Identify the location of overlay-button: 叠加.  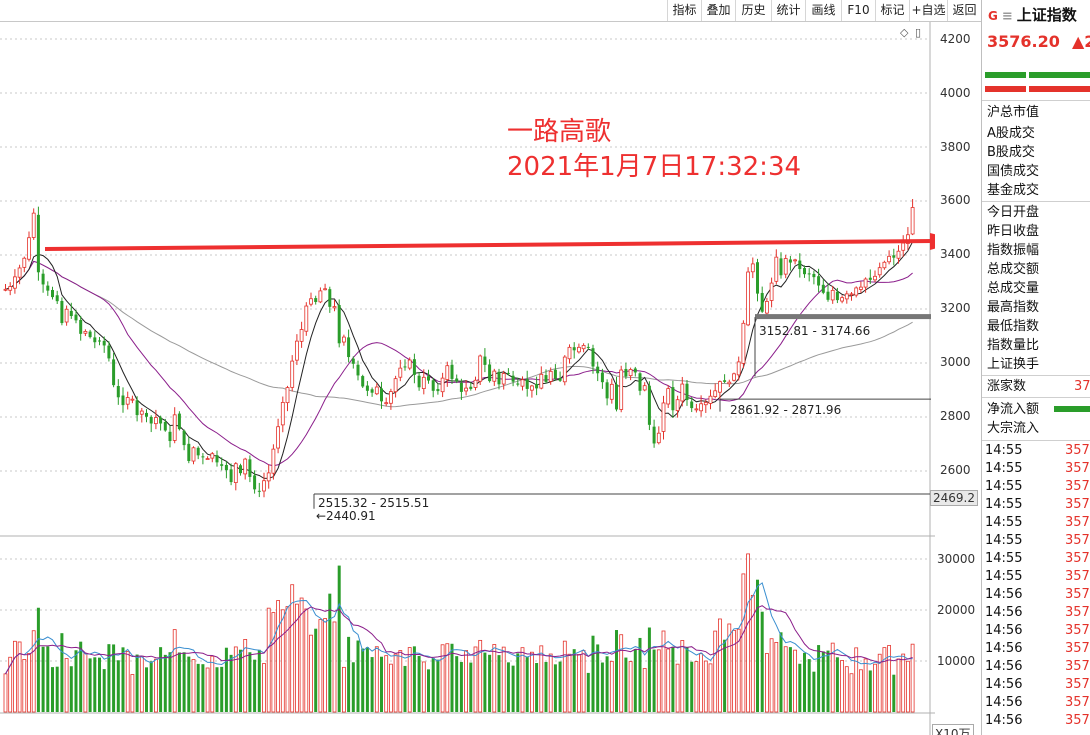
(718, 10).